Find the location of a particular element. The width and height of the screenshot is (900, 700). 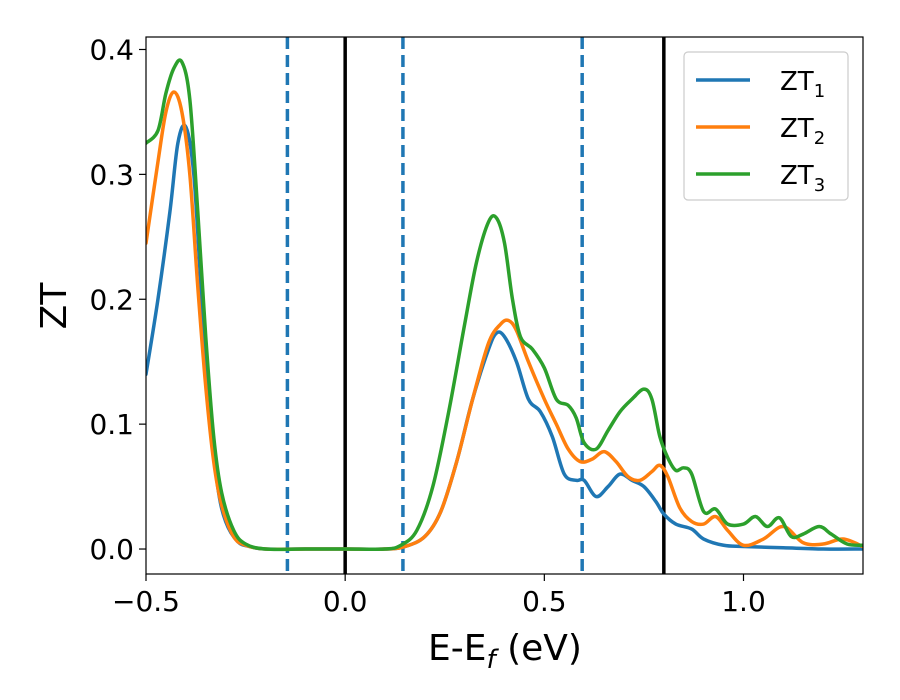

y-tick-label: 0.3 is located at coordinates (111, 174).